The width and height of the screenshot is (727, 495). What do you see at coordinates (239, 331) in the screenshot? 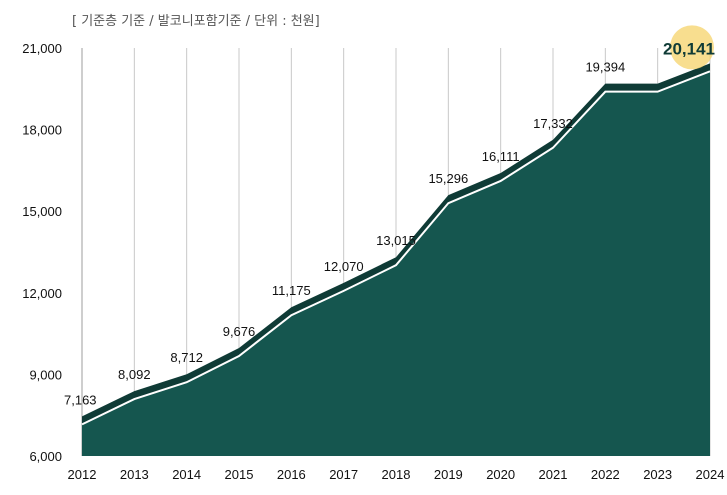
I see `data-label: 9,676` at bounding box center [239, 331].